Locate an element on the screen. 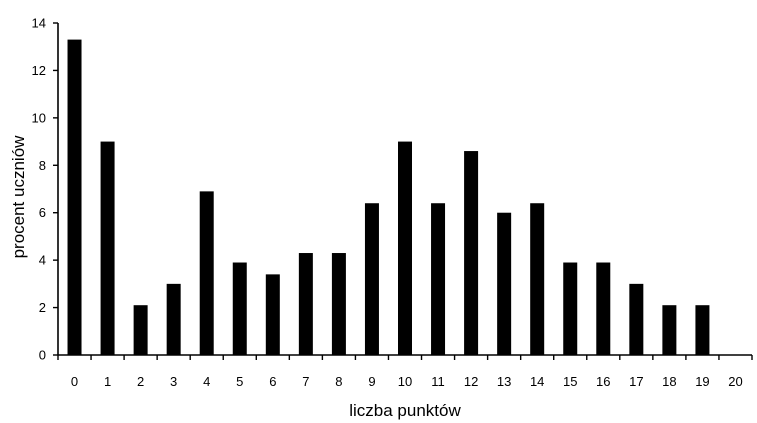 Image resolution: width=757 pixels, height=423 pixels. y-axis-ticks: 0 2 4 6 8 10 12 14 is located at coordinates (45, 189).